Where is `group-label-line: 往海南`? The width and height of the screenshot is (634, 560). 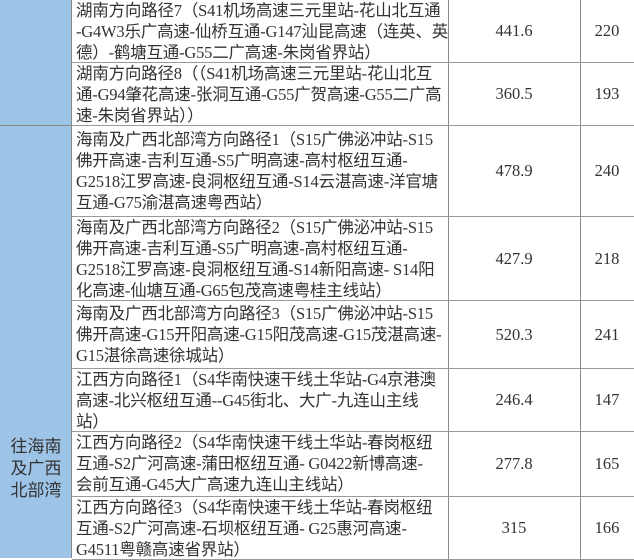 group-label-line: 往海南 is located at coordinates (36, 446).